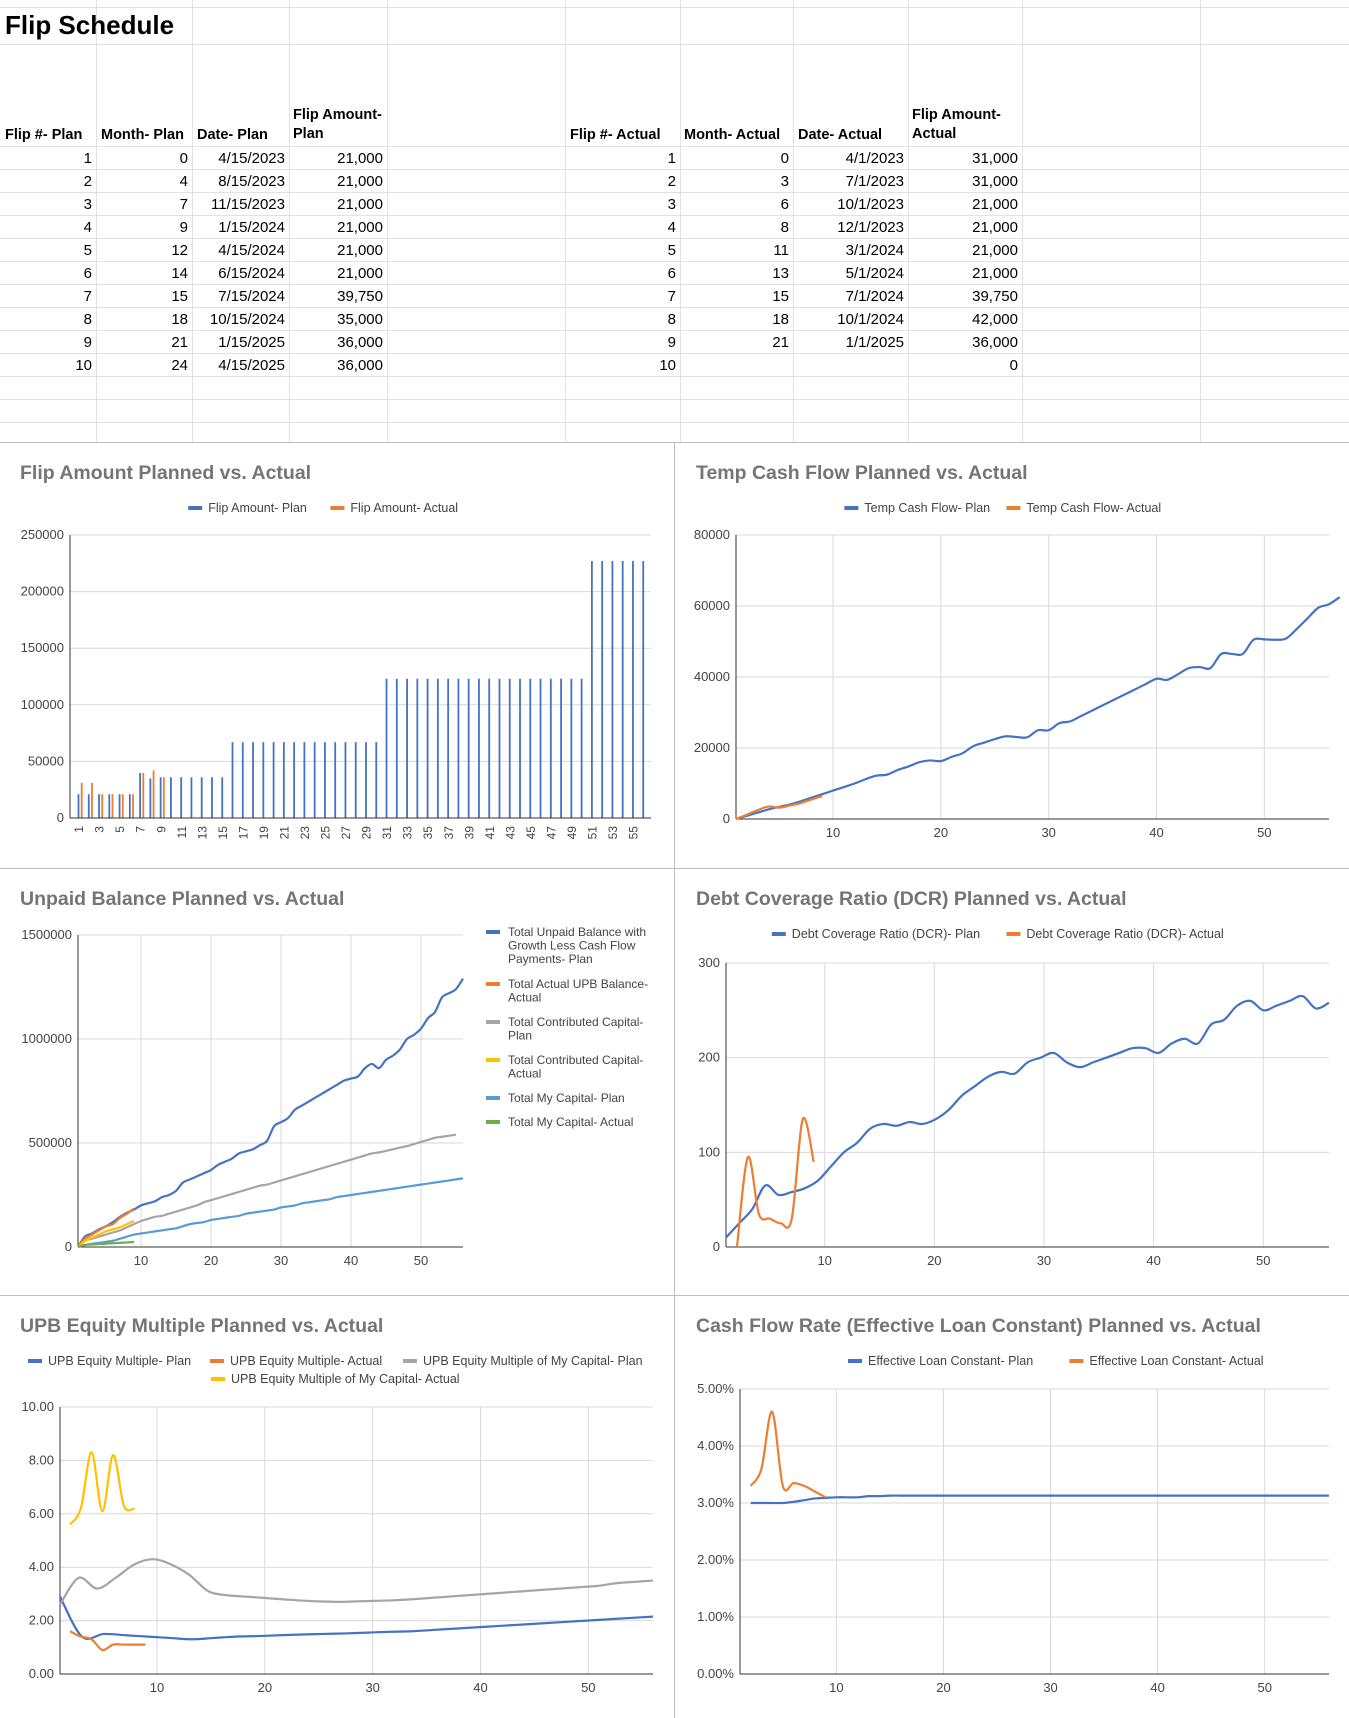 This screenshot has width=1349, height=1718. What do you see at coordinates (247, 319) in the screenshot?
I see `plan-cell: 10/15/2024` at bounding box center [247, 319].